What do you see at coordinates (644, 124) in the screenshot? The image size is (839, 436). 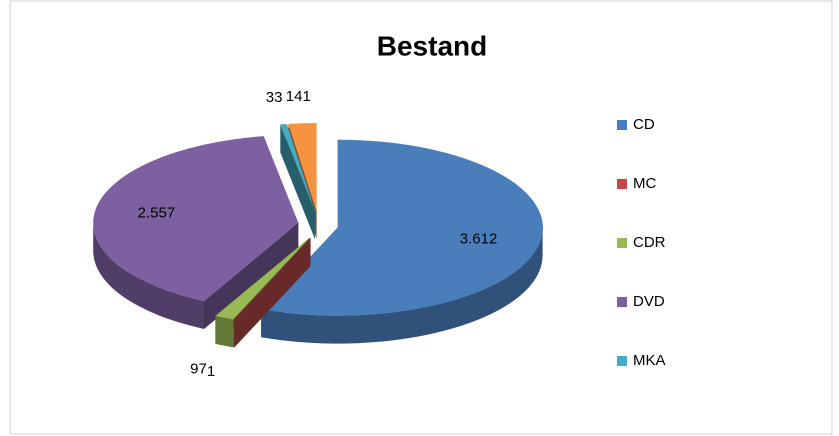 I see `legend-label: CD` at bounding box center [644, 124].